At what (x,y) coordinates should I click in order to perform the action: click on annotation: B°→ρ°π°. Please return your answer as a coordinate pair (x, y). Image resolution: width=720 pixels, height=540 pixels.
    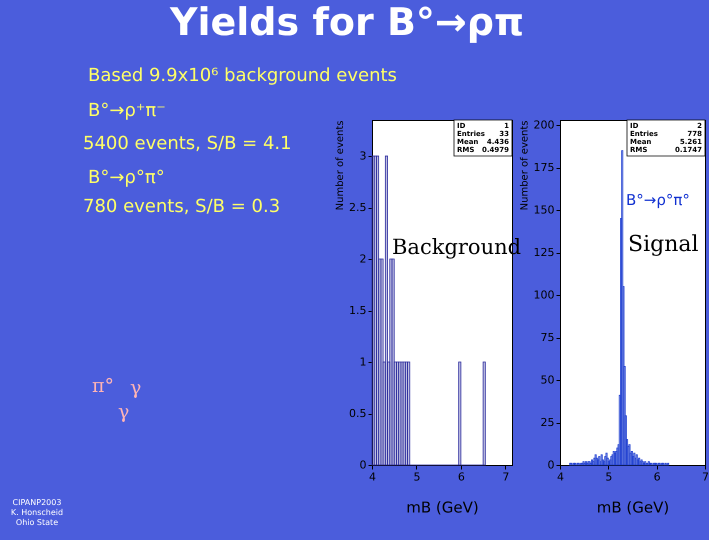
    Looking at the image, I should click on (658, 200).